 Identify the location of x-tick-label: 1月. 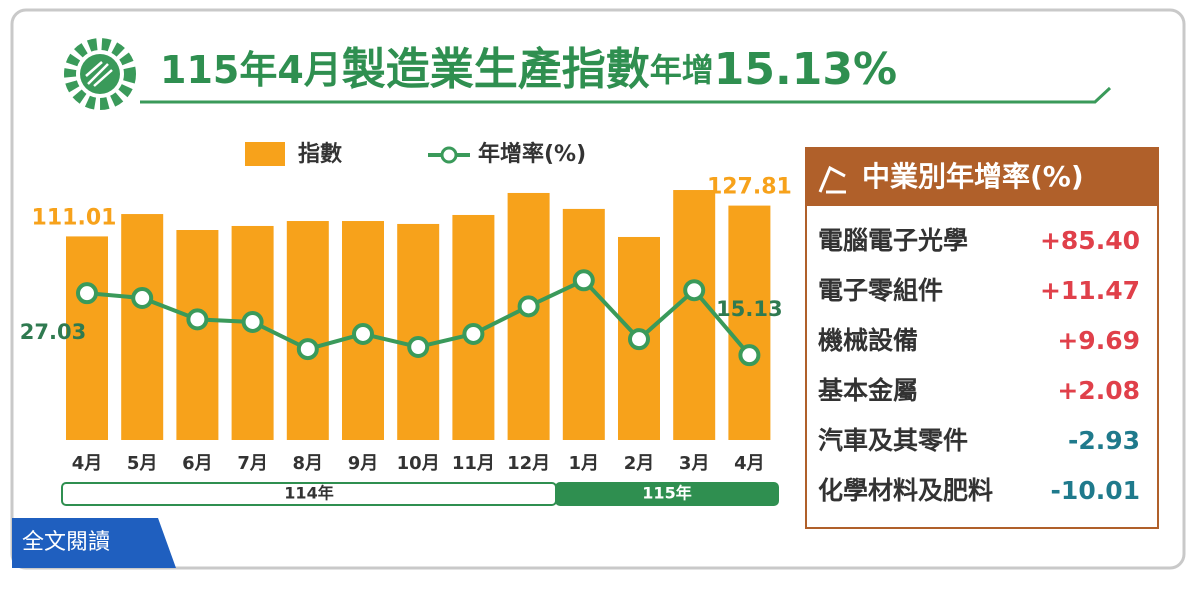
(584, 463).